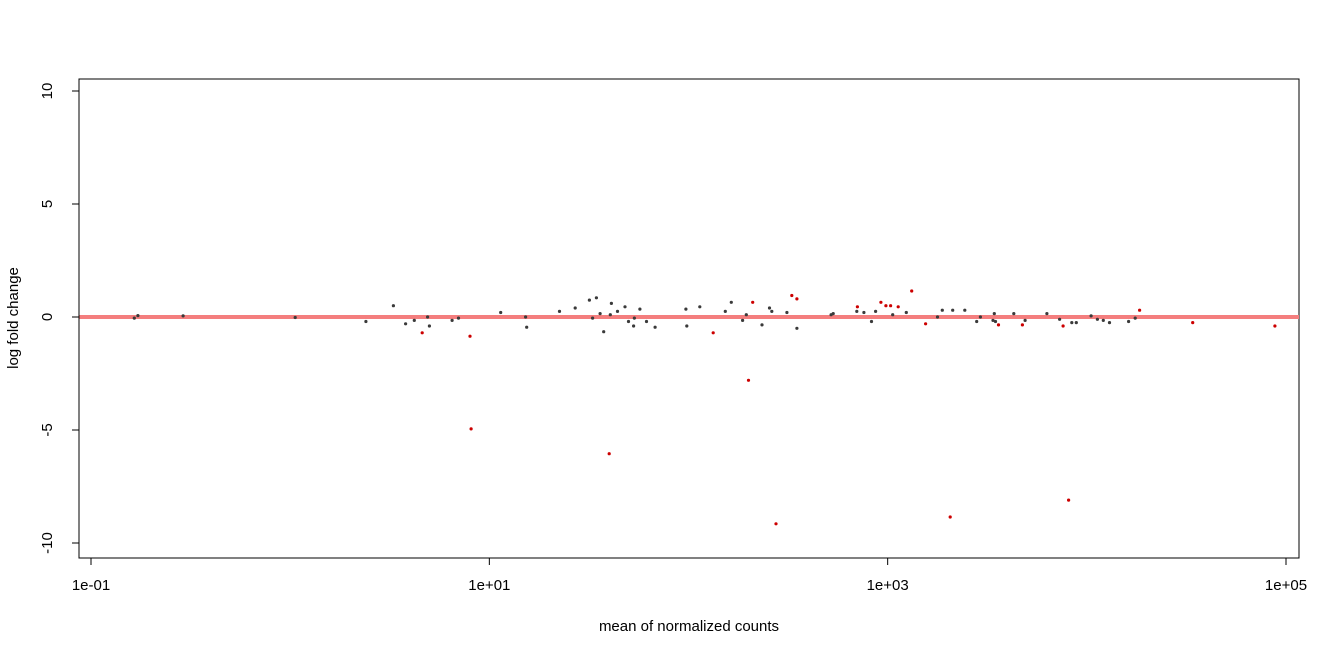 The width and height of the screenshot is (1339, 655). Describe the element at coordinates (59, 318) in the screenshot. I see `y-axis: 10 5 0 -5 -10` at that location.